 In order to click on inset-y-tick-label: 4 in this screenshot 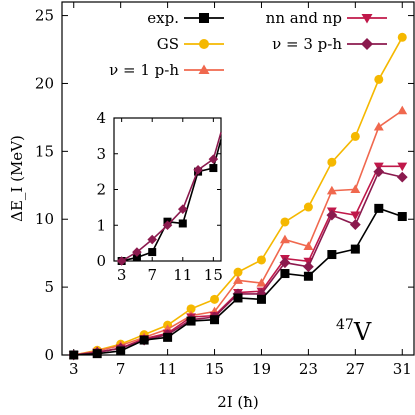, I will do `click(101, 118)`.